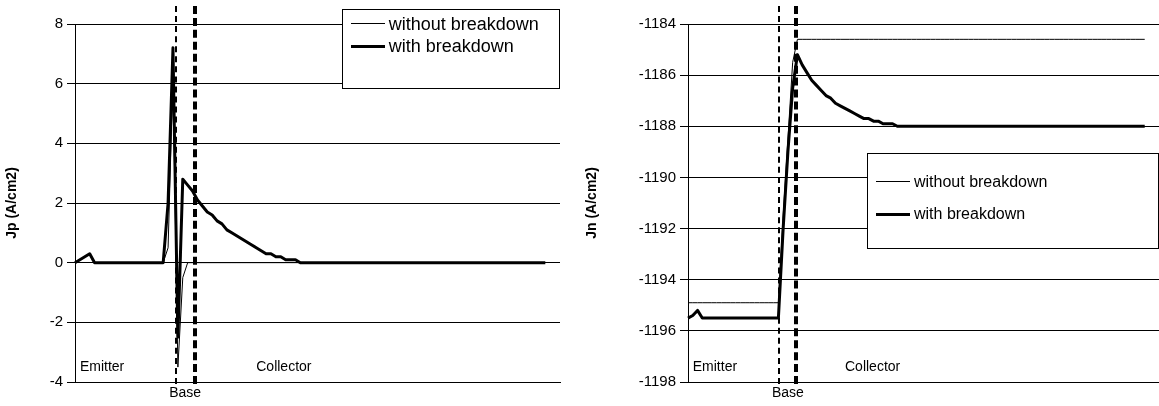 This screenshot has height=406, width=1159. I want to click on y-tick-label: -1192, so click(657, 227).